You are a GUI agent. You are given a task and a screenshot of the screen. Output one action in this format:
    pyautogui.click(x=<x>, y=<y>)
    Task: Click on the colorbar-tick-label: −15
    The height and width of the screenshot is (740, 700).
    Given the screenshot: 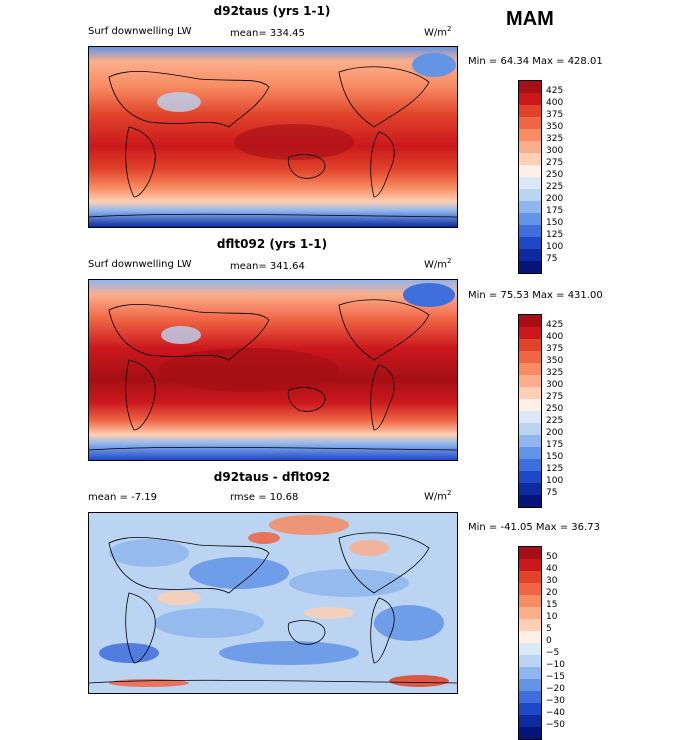 What is the action you would take?
    pyautogui.click(x=555, y=677)
    